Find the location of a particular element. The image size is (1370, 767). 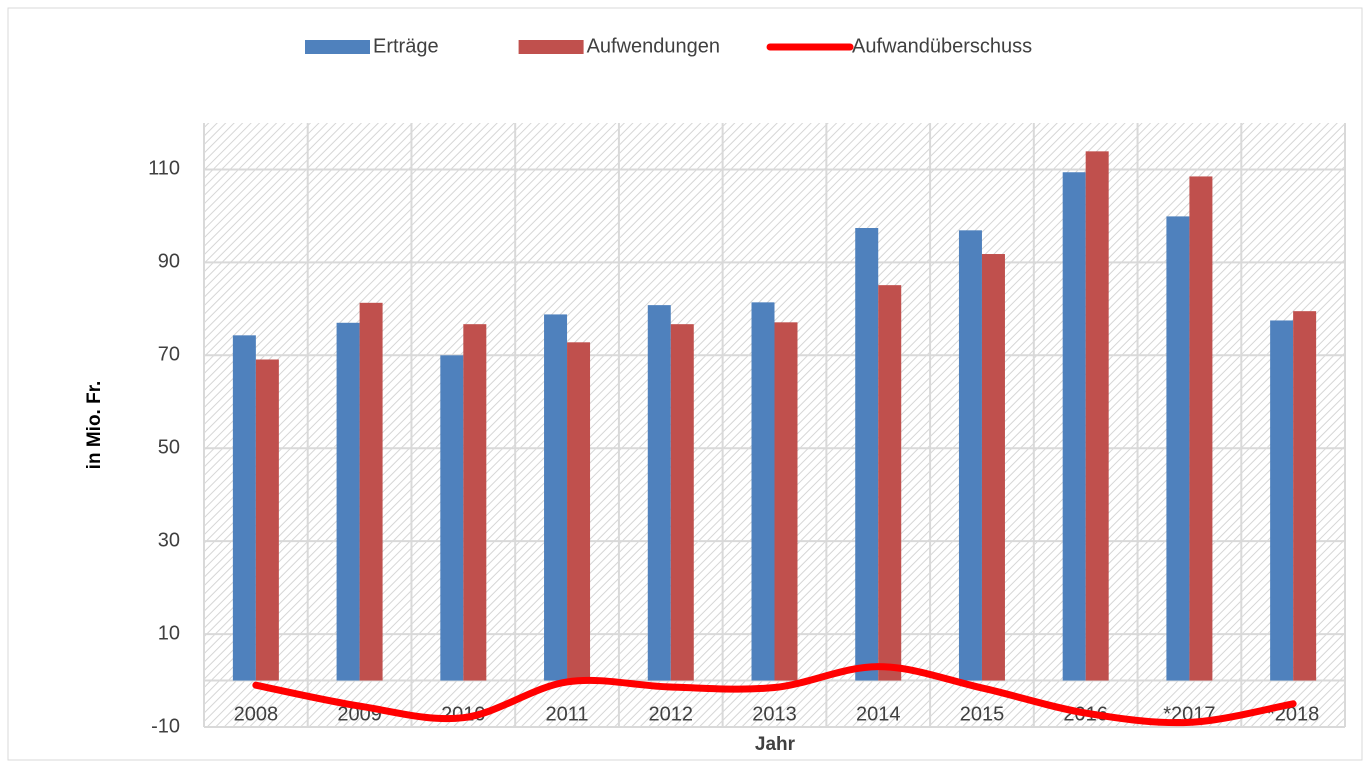

y-tick-label: 10 is located at coordinates (169, 633).